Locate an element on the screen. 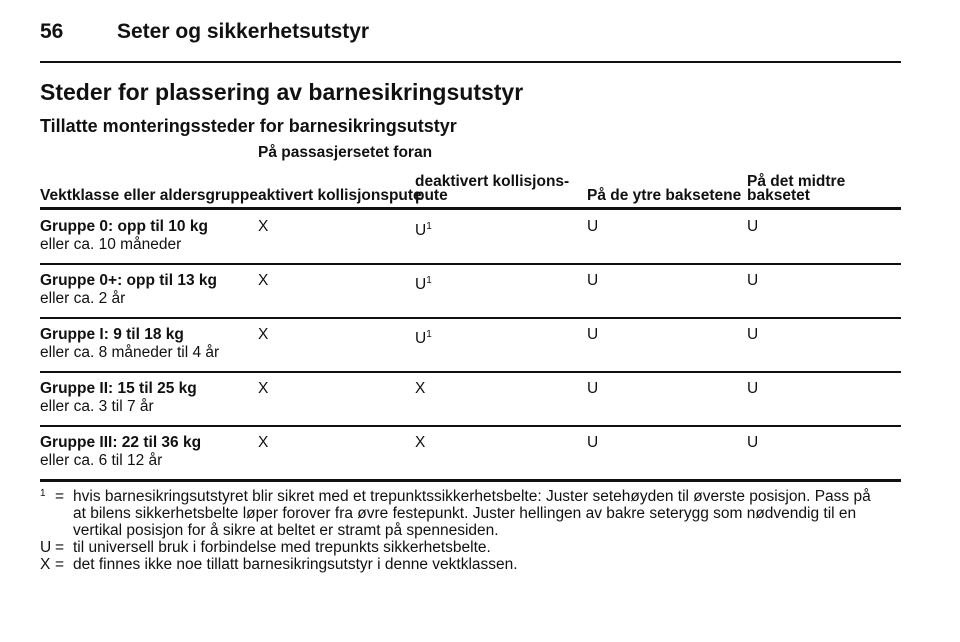 Image resolution: width=960 pixels, height=642 pixels. row-group: Gruppe III: 22 til 36 kg is located at coordinates (121, 442).